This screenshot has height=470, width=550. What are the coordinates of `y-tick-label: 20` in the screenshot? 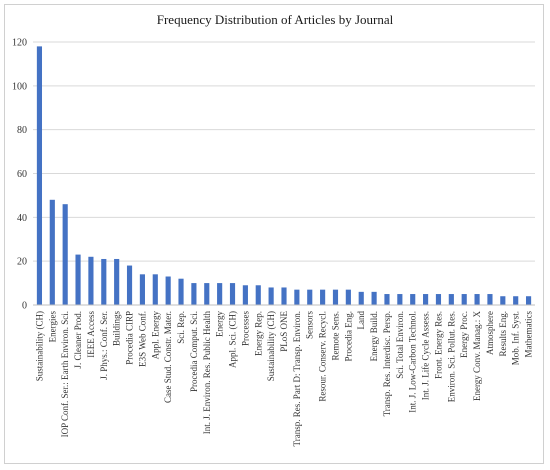 It's located at (22, 262).